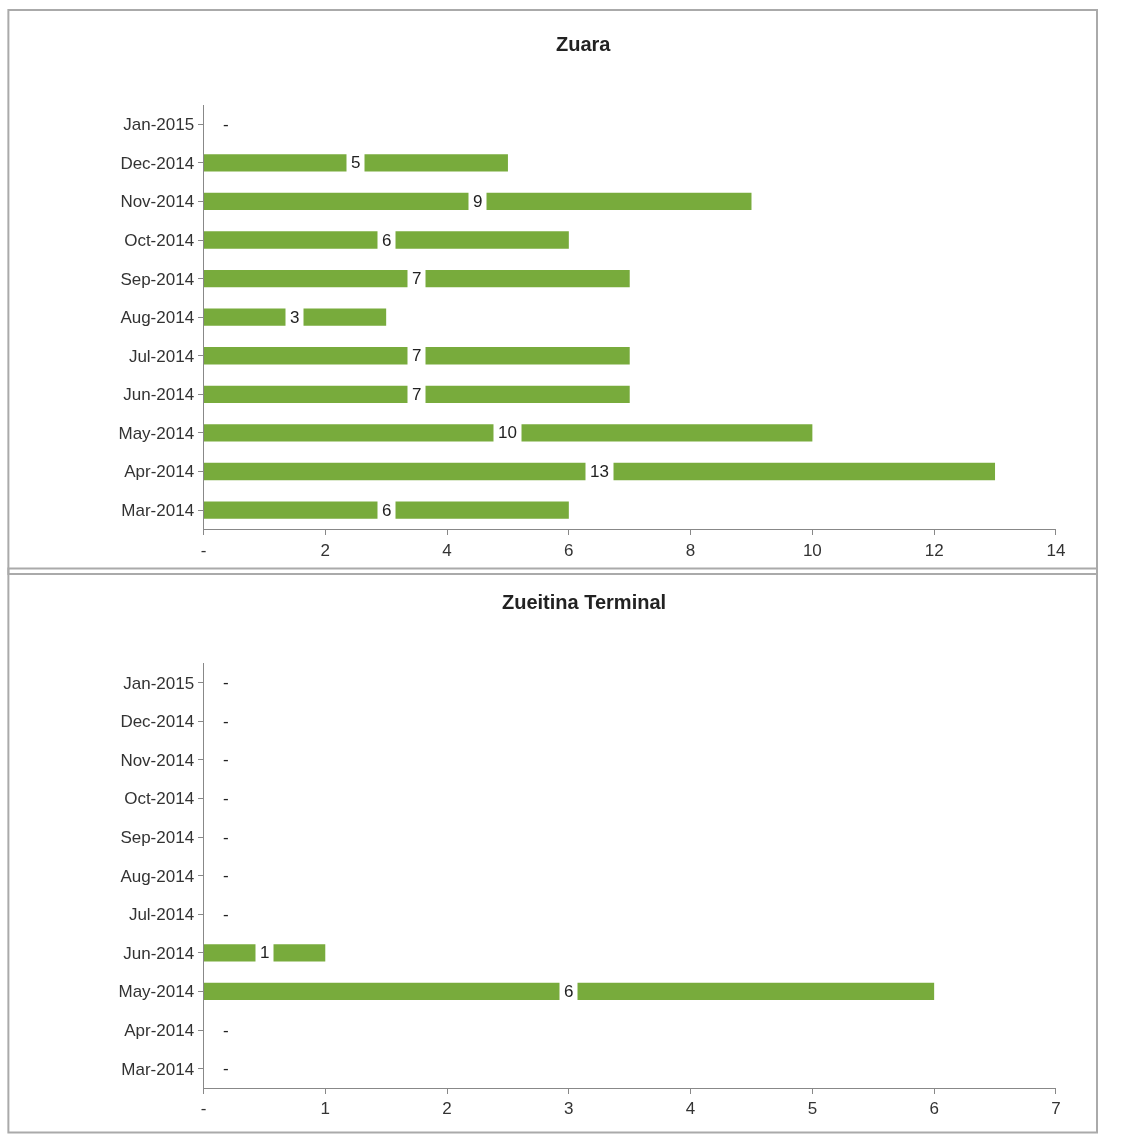 This screenshot has height=1137, width=1137. Describe the element at coordinates (1056, 1109) in the screenshot. I see `x-tick-label: 7` at that location.